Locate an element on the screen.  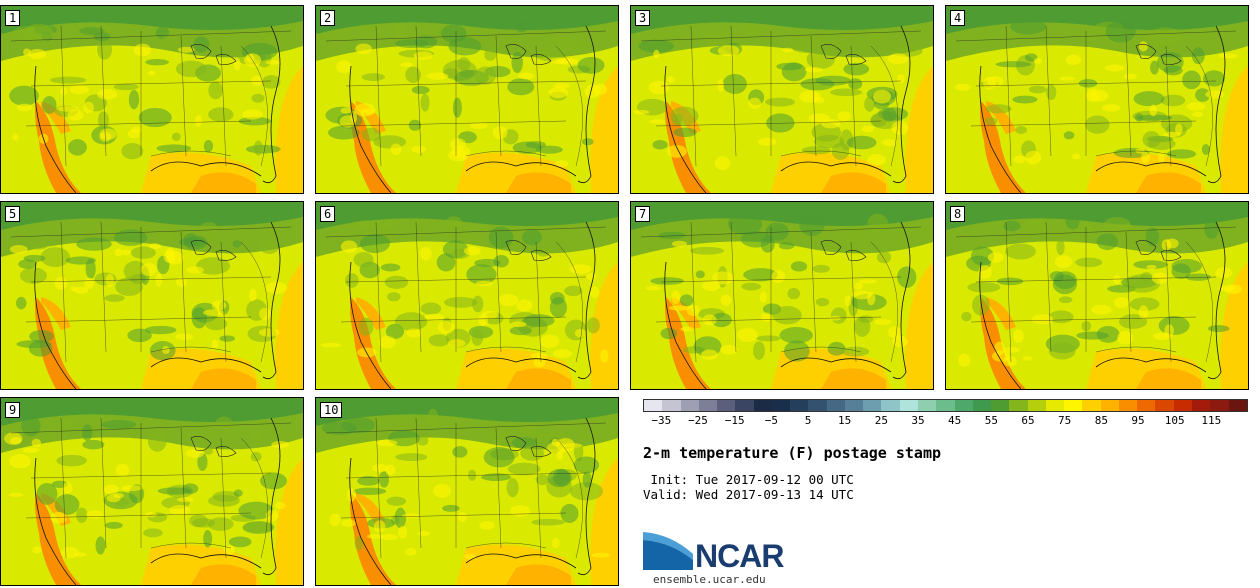
atlantic-ocean is located at coordinates (289, 521).